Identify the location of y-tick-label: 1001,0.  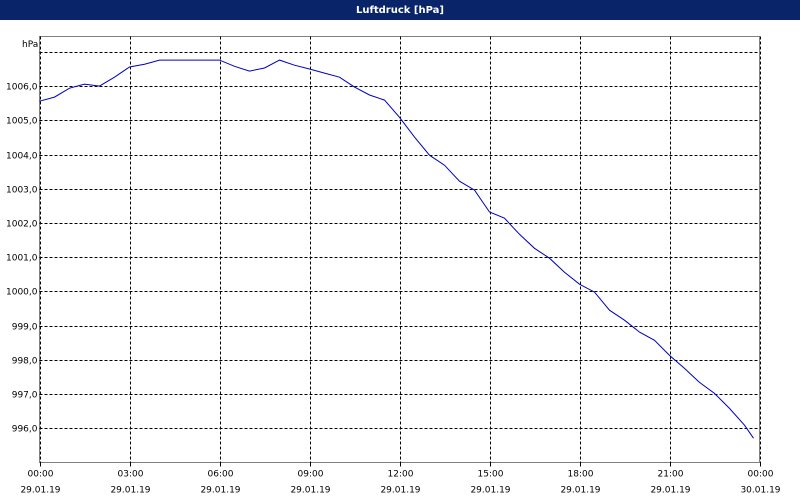
(22, 259).